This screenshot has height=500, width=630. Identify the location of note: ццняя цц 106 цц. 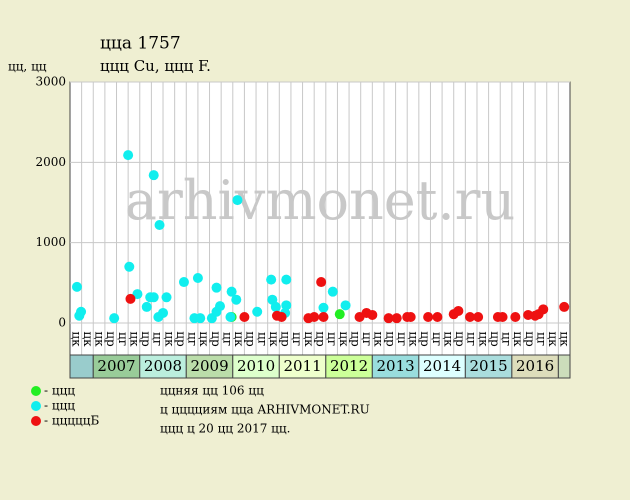
(212, 391).